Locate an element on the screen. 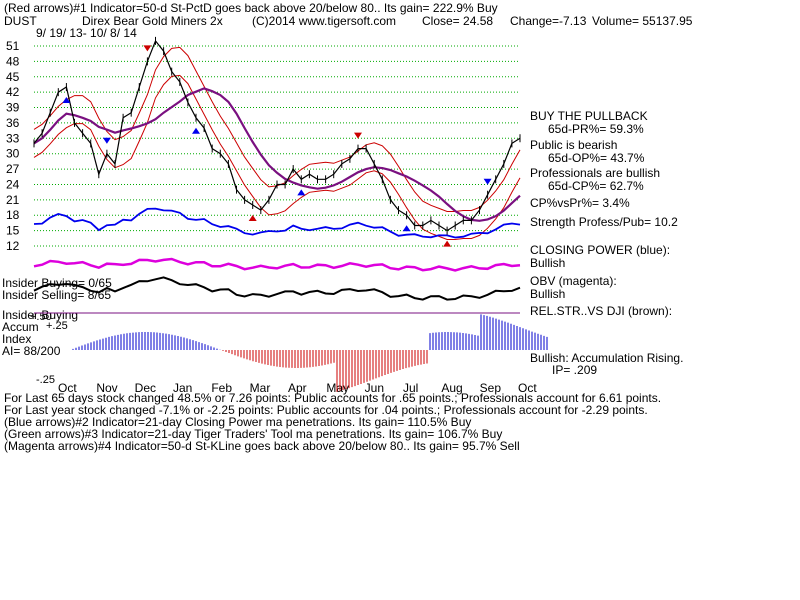 The width and height of the screenshot is (800, 600). index-label: Index is located at coordinates (16, 339).